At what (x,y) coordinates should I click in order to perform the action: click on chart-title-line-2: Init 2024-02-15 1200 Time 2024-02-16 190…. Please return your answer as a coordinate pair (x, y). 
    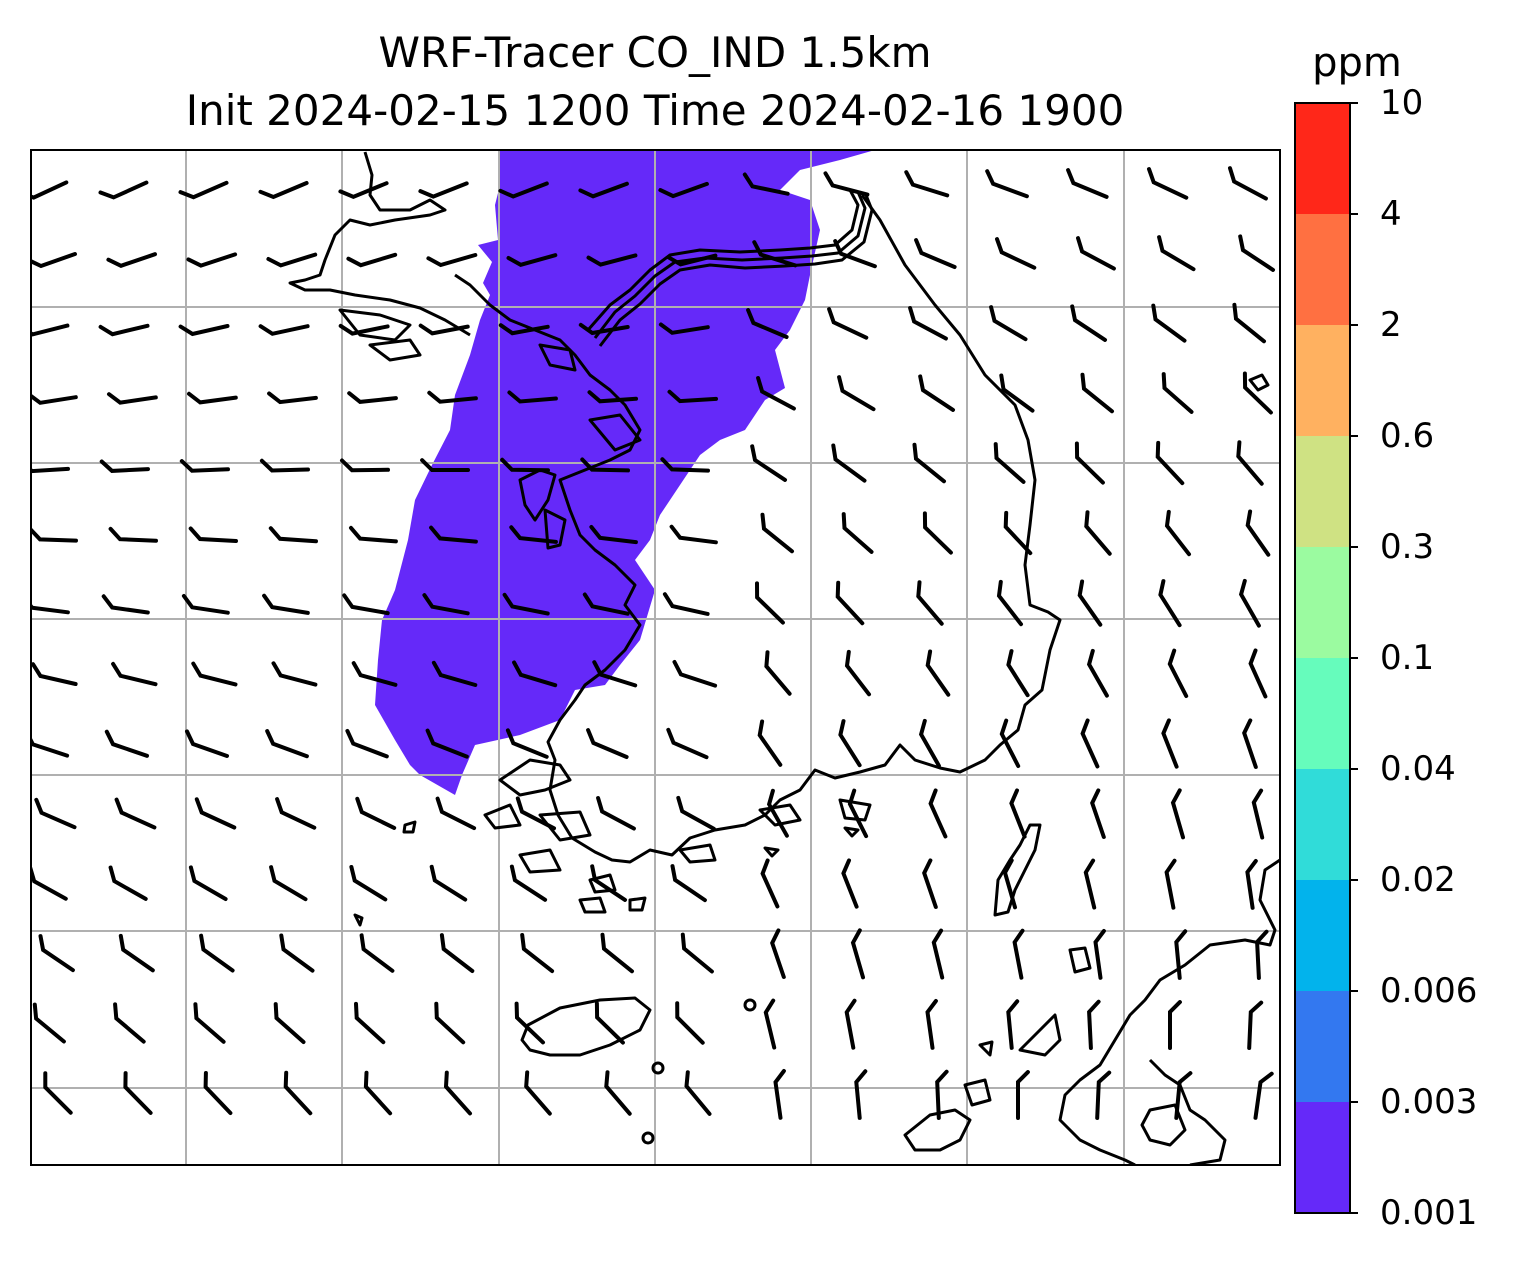
    Looking at the image, I should click on (655, 110).